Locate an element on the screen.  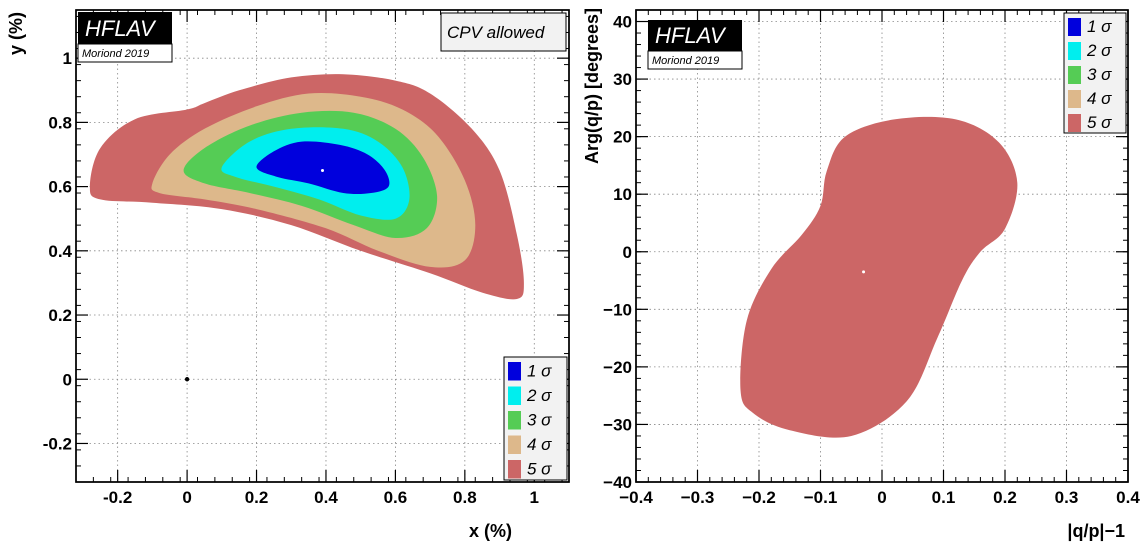
left-x-tick-label: 0 is located at coordinates (186, 497).